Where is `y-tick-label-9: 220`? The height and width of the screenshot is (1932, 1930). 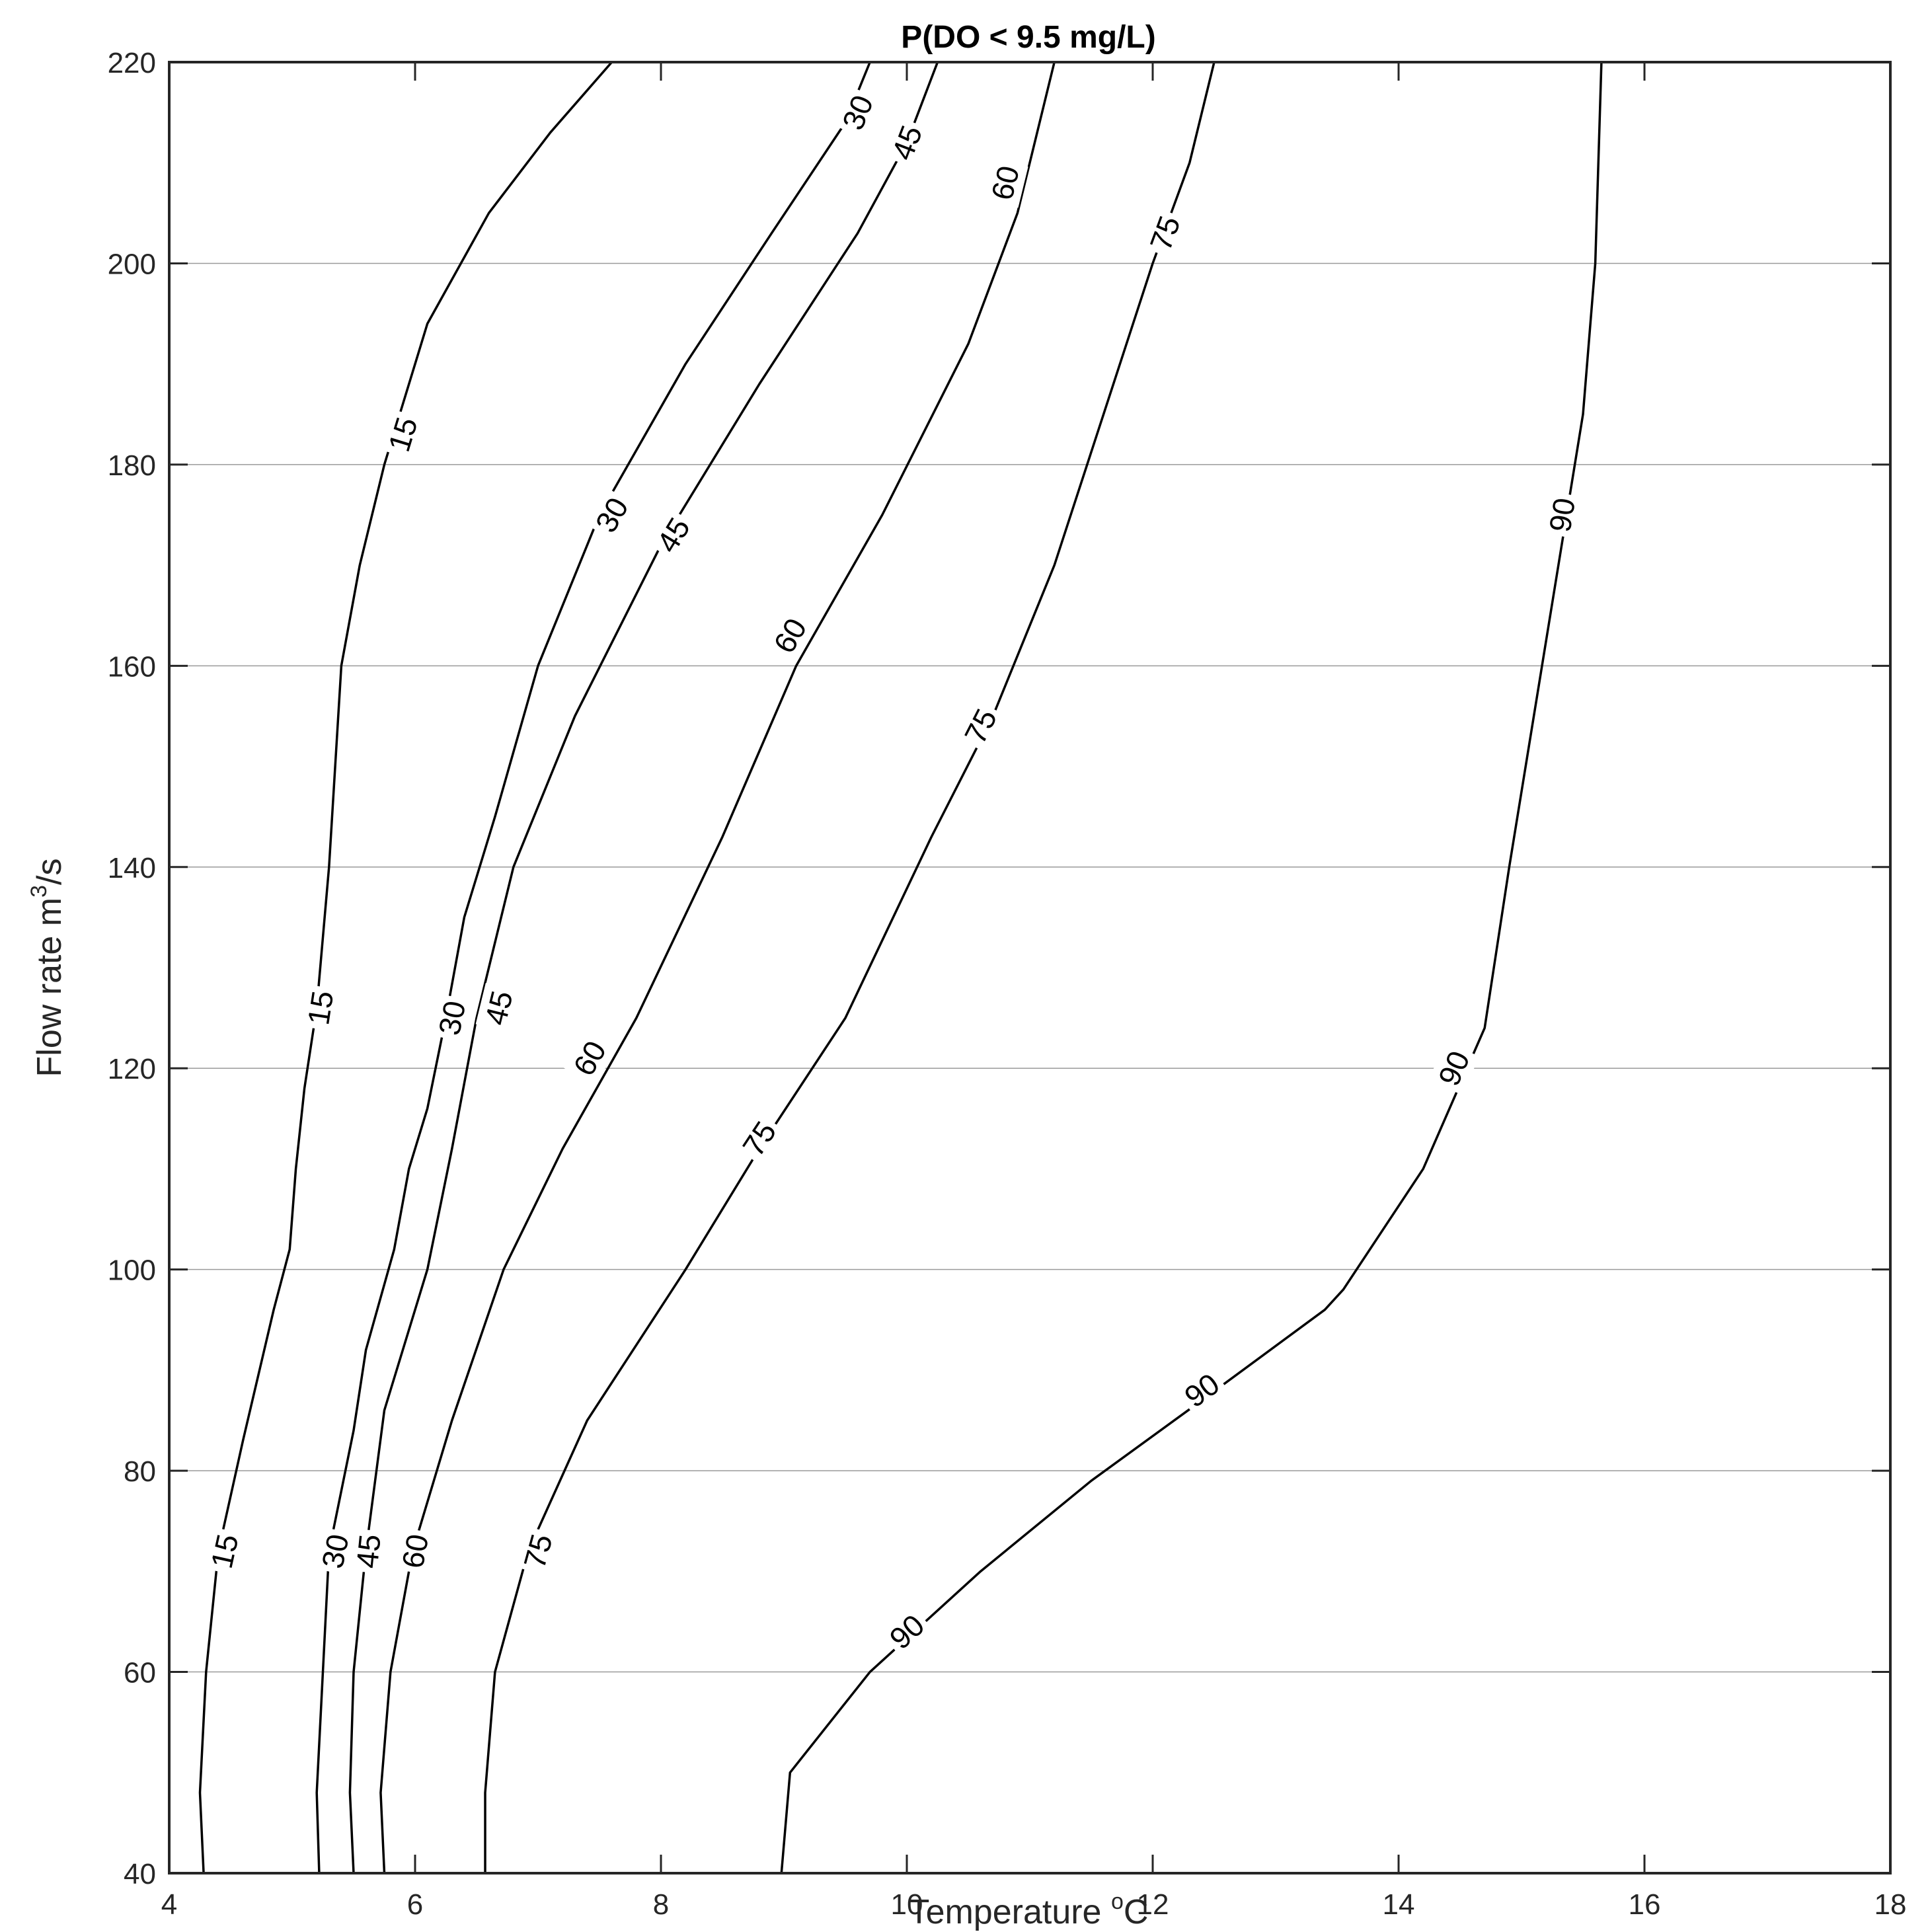
y-tick-label-9: 220 is located at coordinates (132, 63).